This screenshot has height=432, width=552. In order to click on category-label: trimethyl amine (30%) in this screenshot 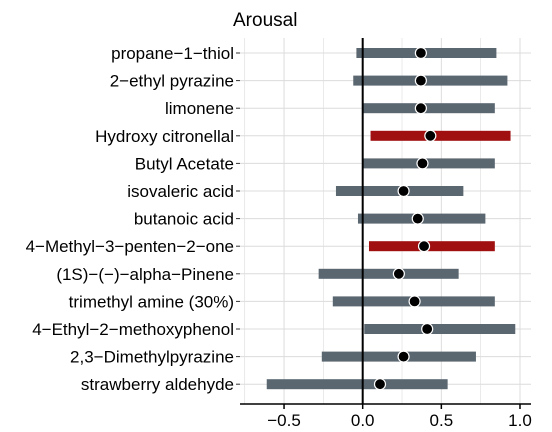, I will do `click(151, 301)`.